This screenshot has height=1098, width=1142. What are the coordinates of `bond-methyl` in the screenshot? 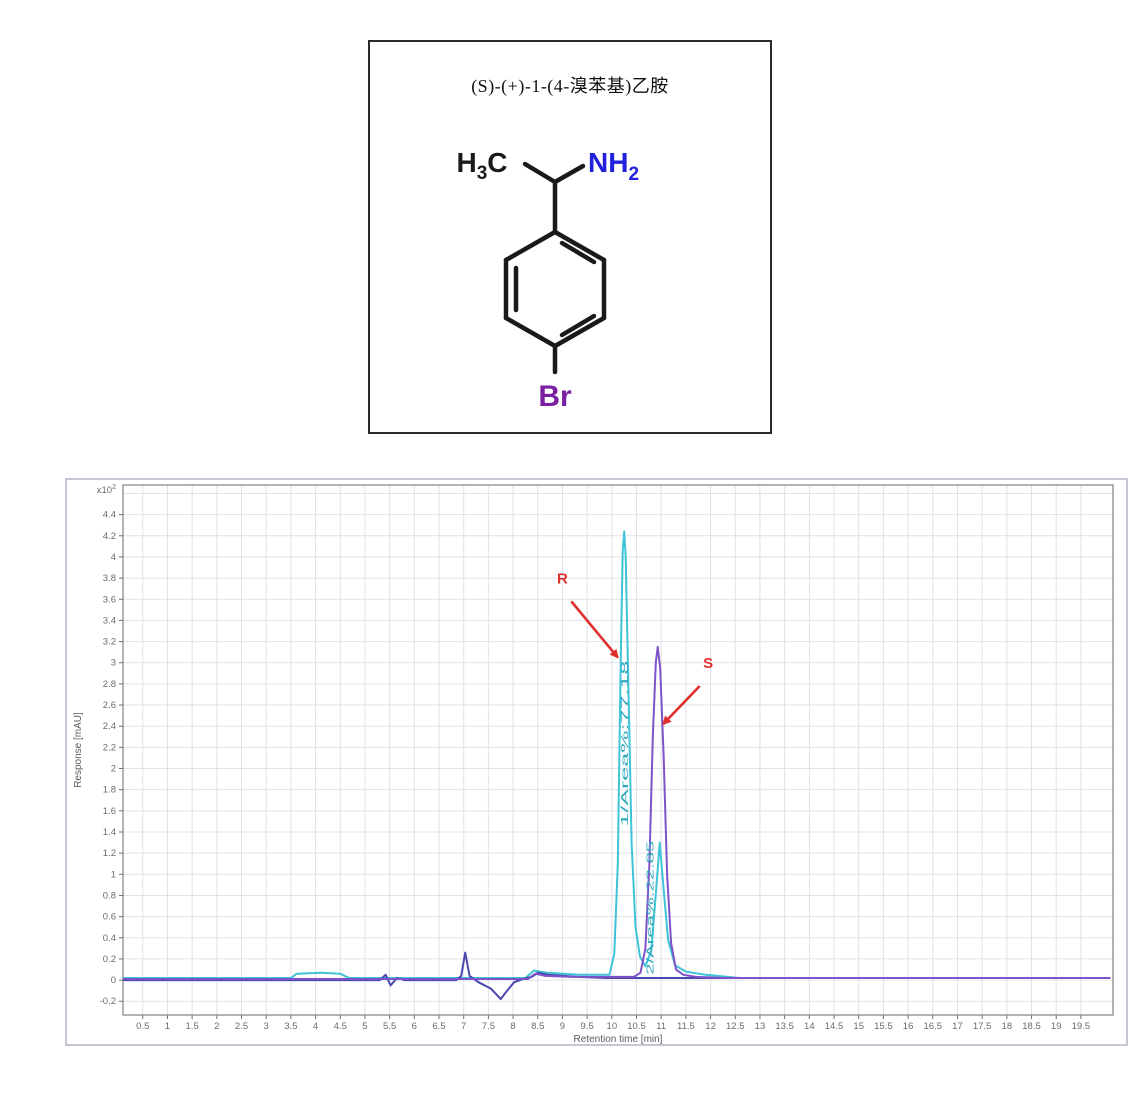 It's located at (540, 173).